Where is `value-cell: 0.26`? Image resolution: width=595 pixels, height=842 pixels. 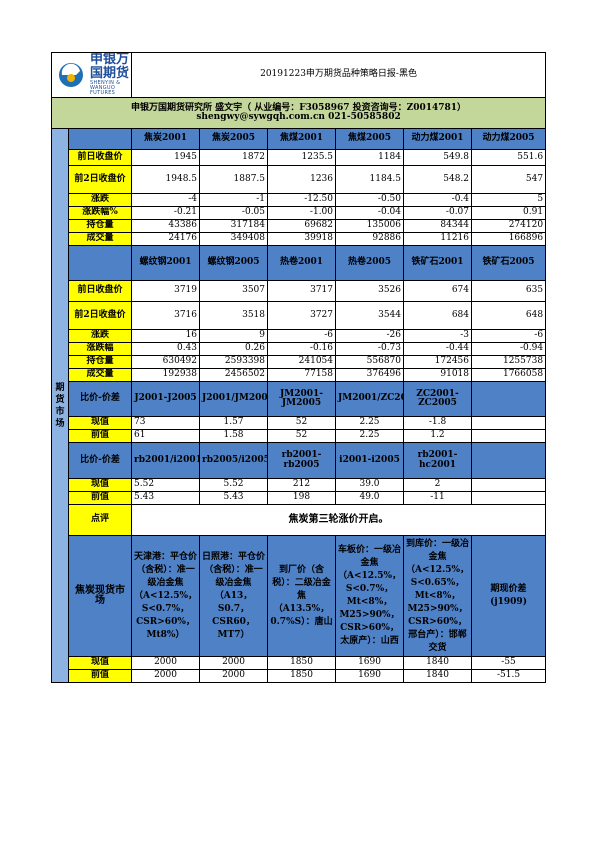
value-cell: 0.26 is located at coordinates (234, 349).